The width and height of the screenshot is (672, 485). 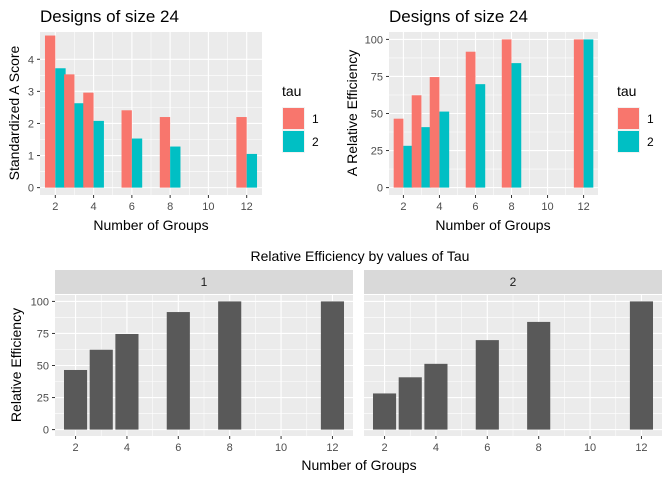 I want to click on chart-a-y-axis-title: Standardized A Score, so click(x=14, y=112).